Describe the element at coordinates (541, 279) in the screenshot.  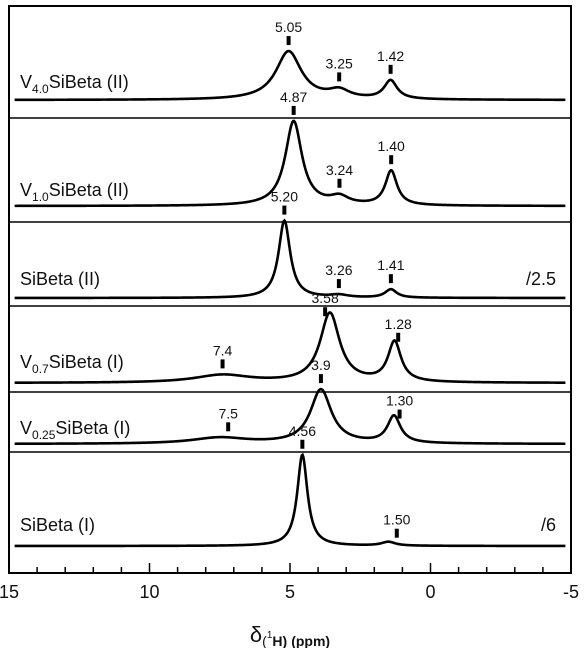
I see `scale-note: /2.5` at that location.